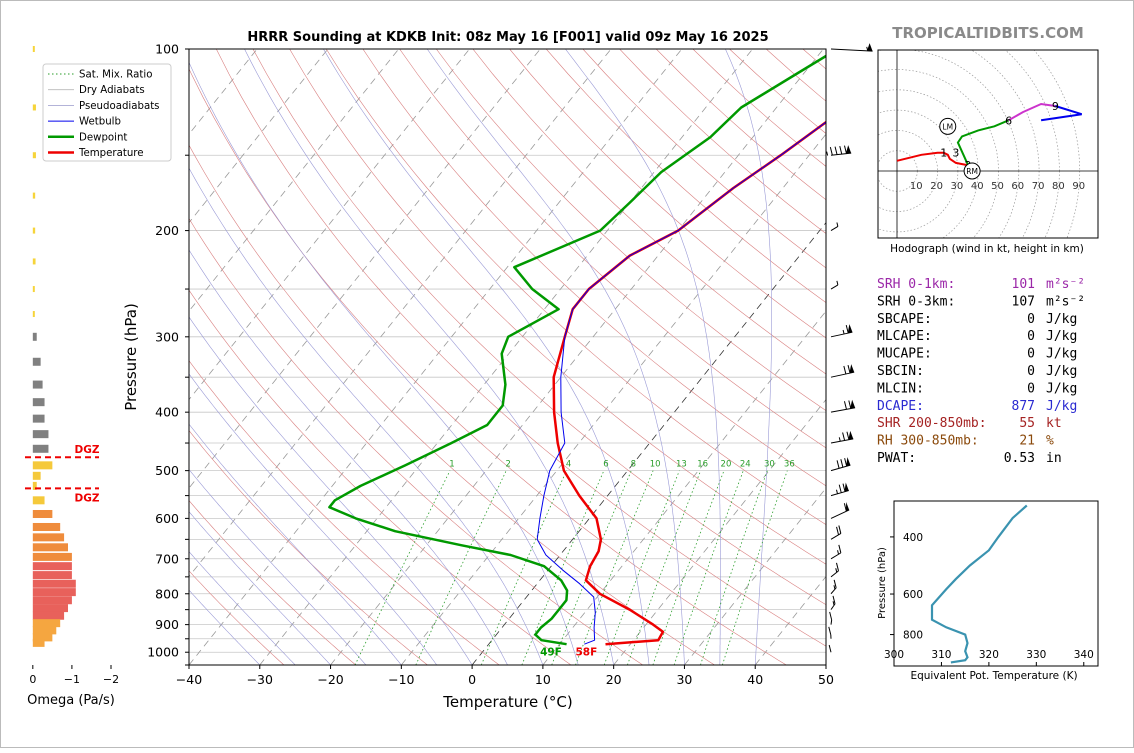  What do you see at coordinates (1038, 186) in the screenshot?
I see `hodograph-ring-label: 70` at bounding box center [1038, 186].